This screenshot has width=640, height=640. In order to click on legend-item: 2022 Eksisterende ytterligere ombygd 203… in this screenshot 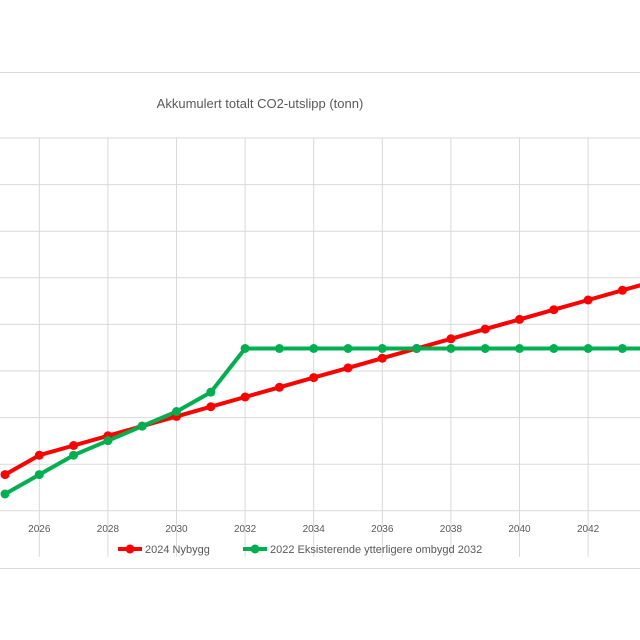, I will do `click(362, 550)`.